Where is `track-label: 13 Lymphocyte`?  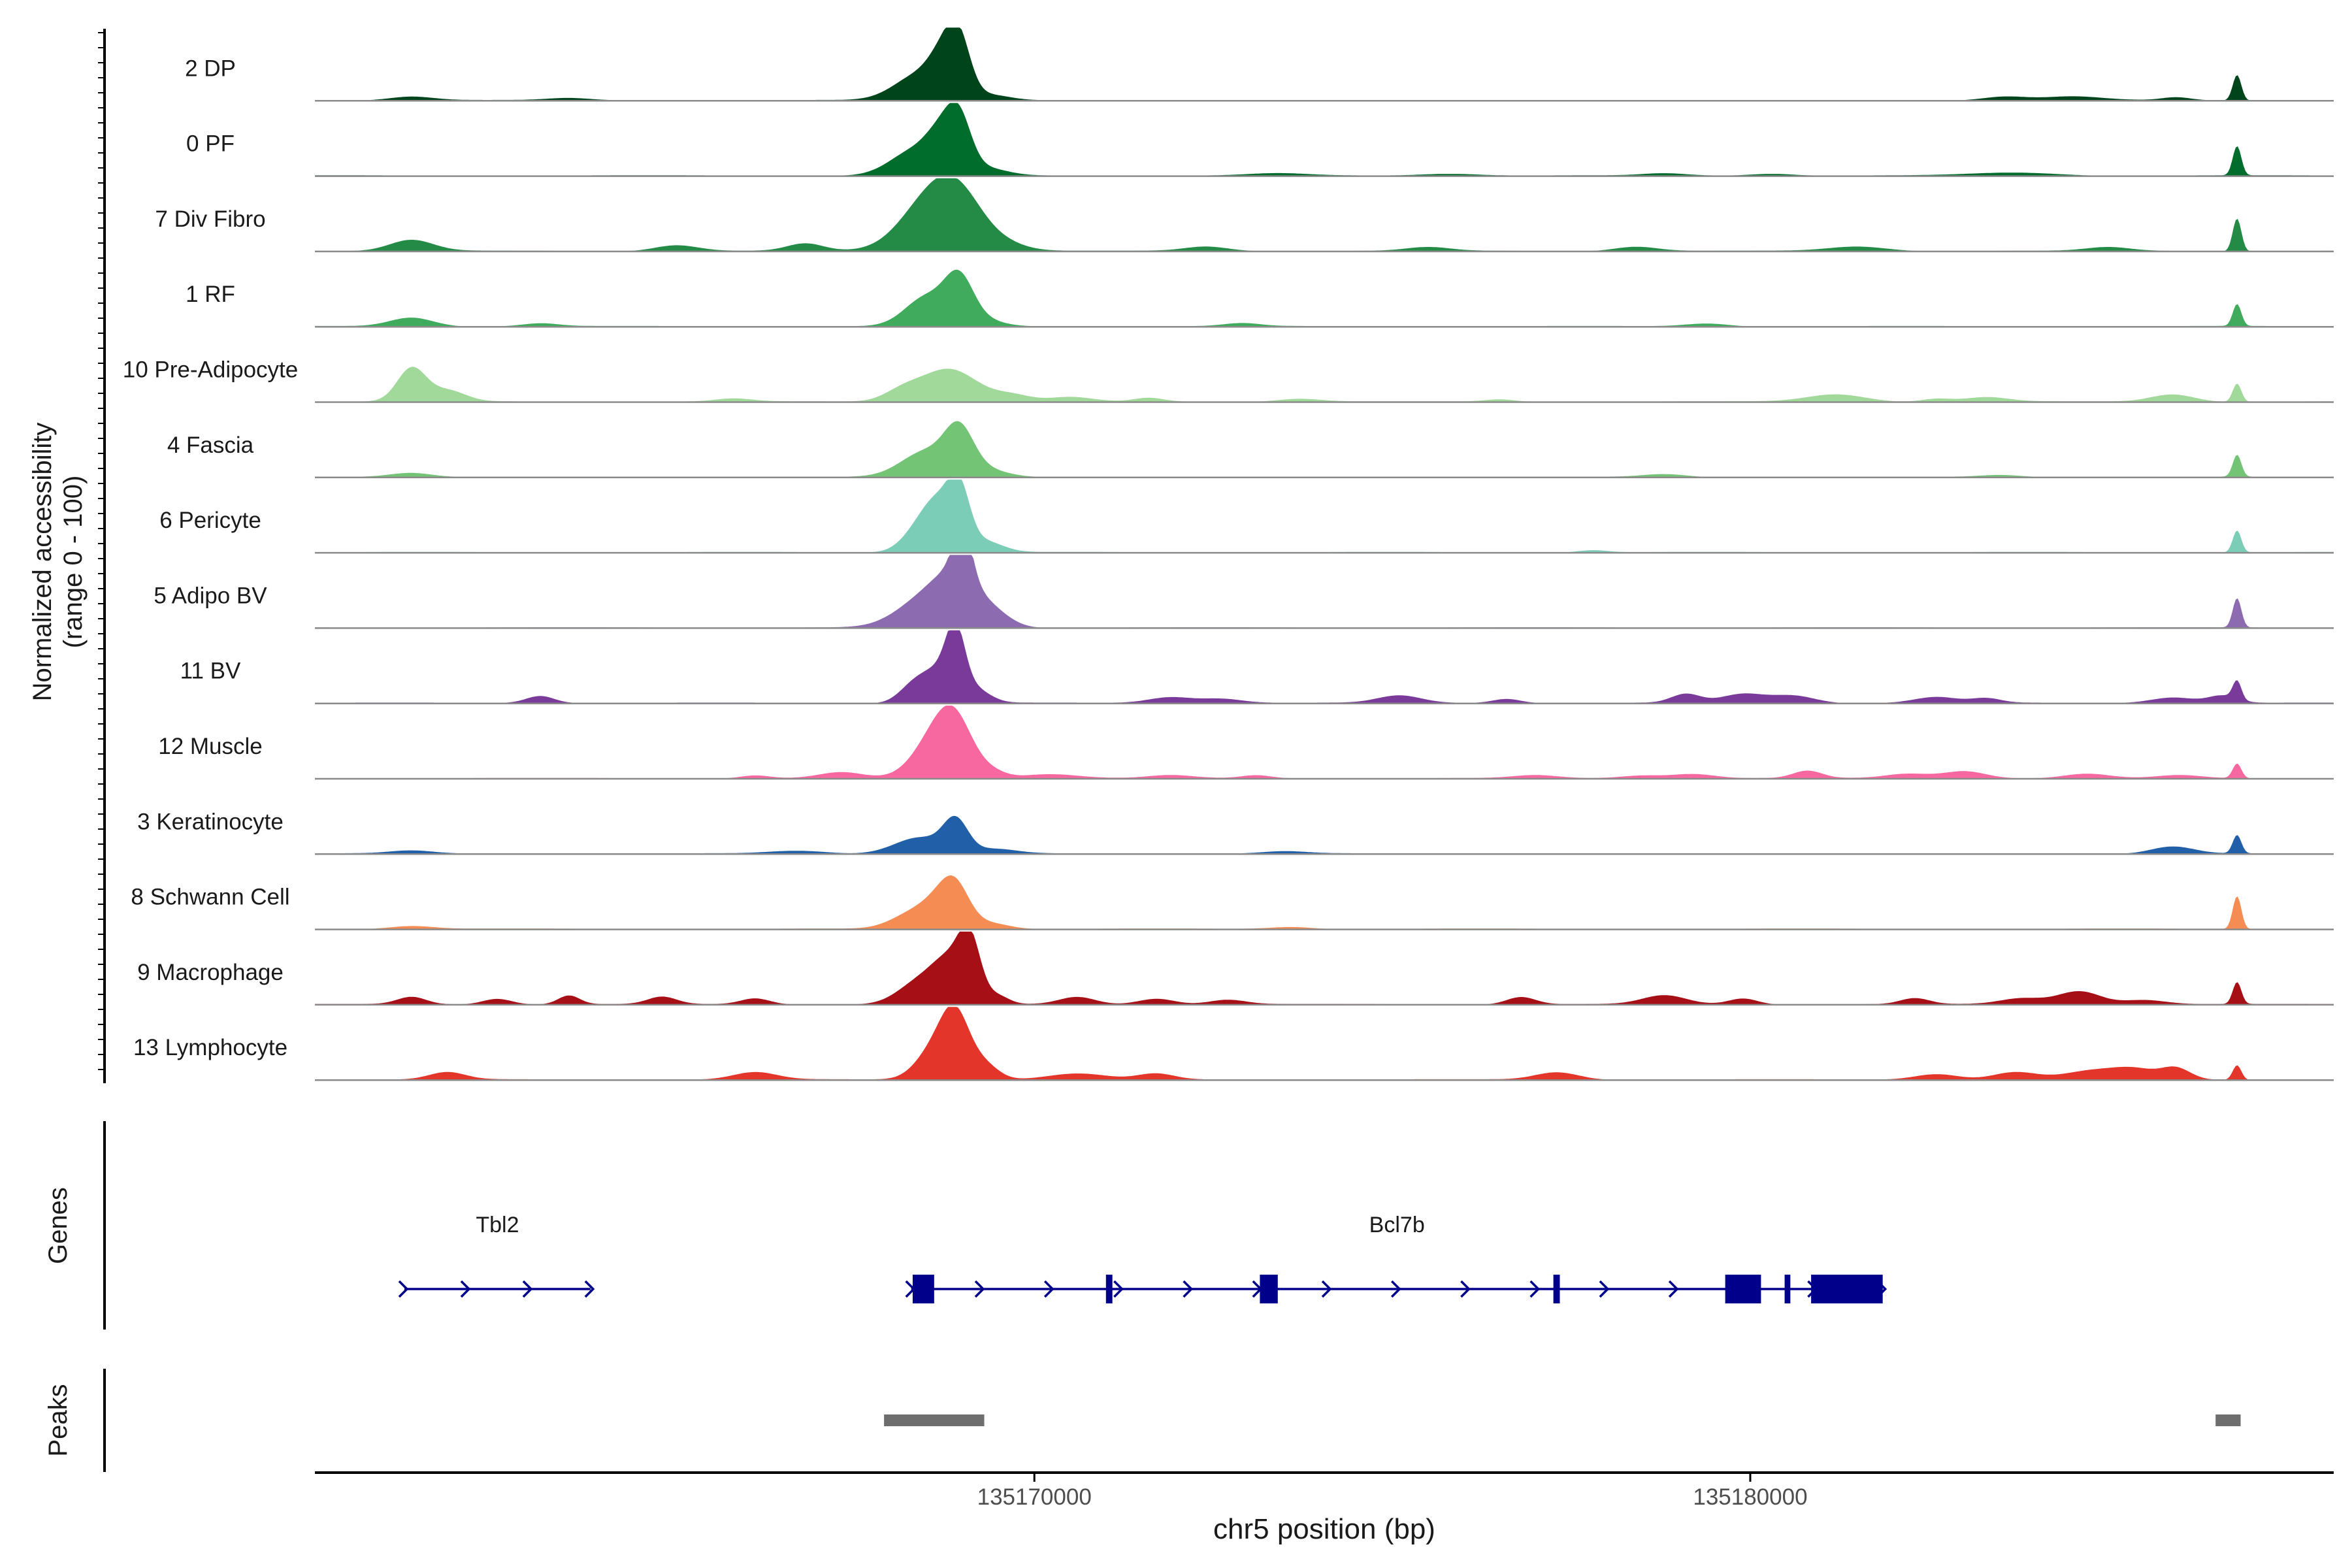
track-label: 13 Lymphocyte is located at coordinates (210, 1047).